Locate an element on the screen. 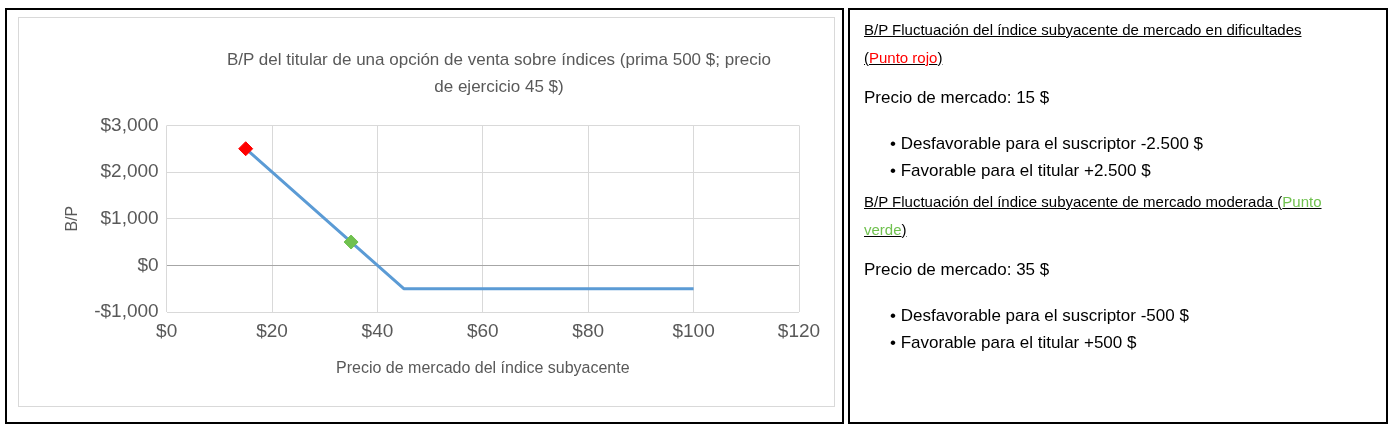  y-axis-title: B/P is located at coordinates (72, 218).